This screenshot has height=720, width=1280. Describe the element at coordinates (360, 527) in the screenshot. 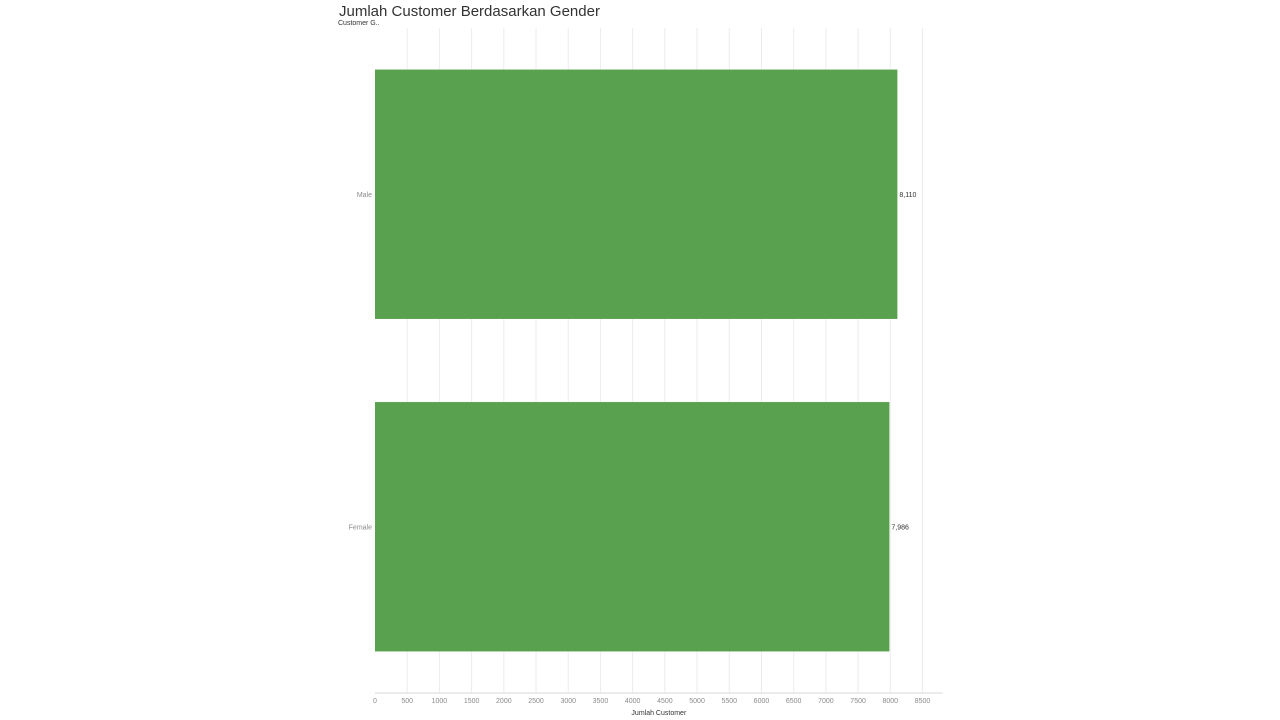

I see `category-label-female: Female` at that location.